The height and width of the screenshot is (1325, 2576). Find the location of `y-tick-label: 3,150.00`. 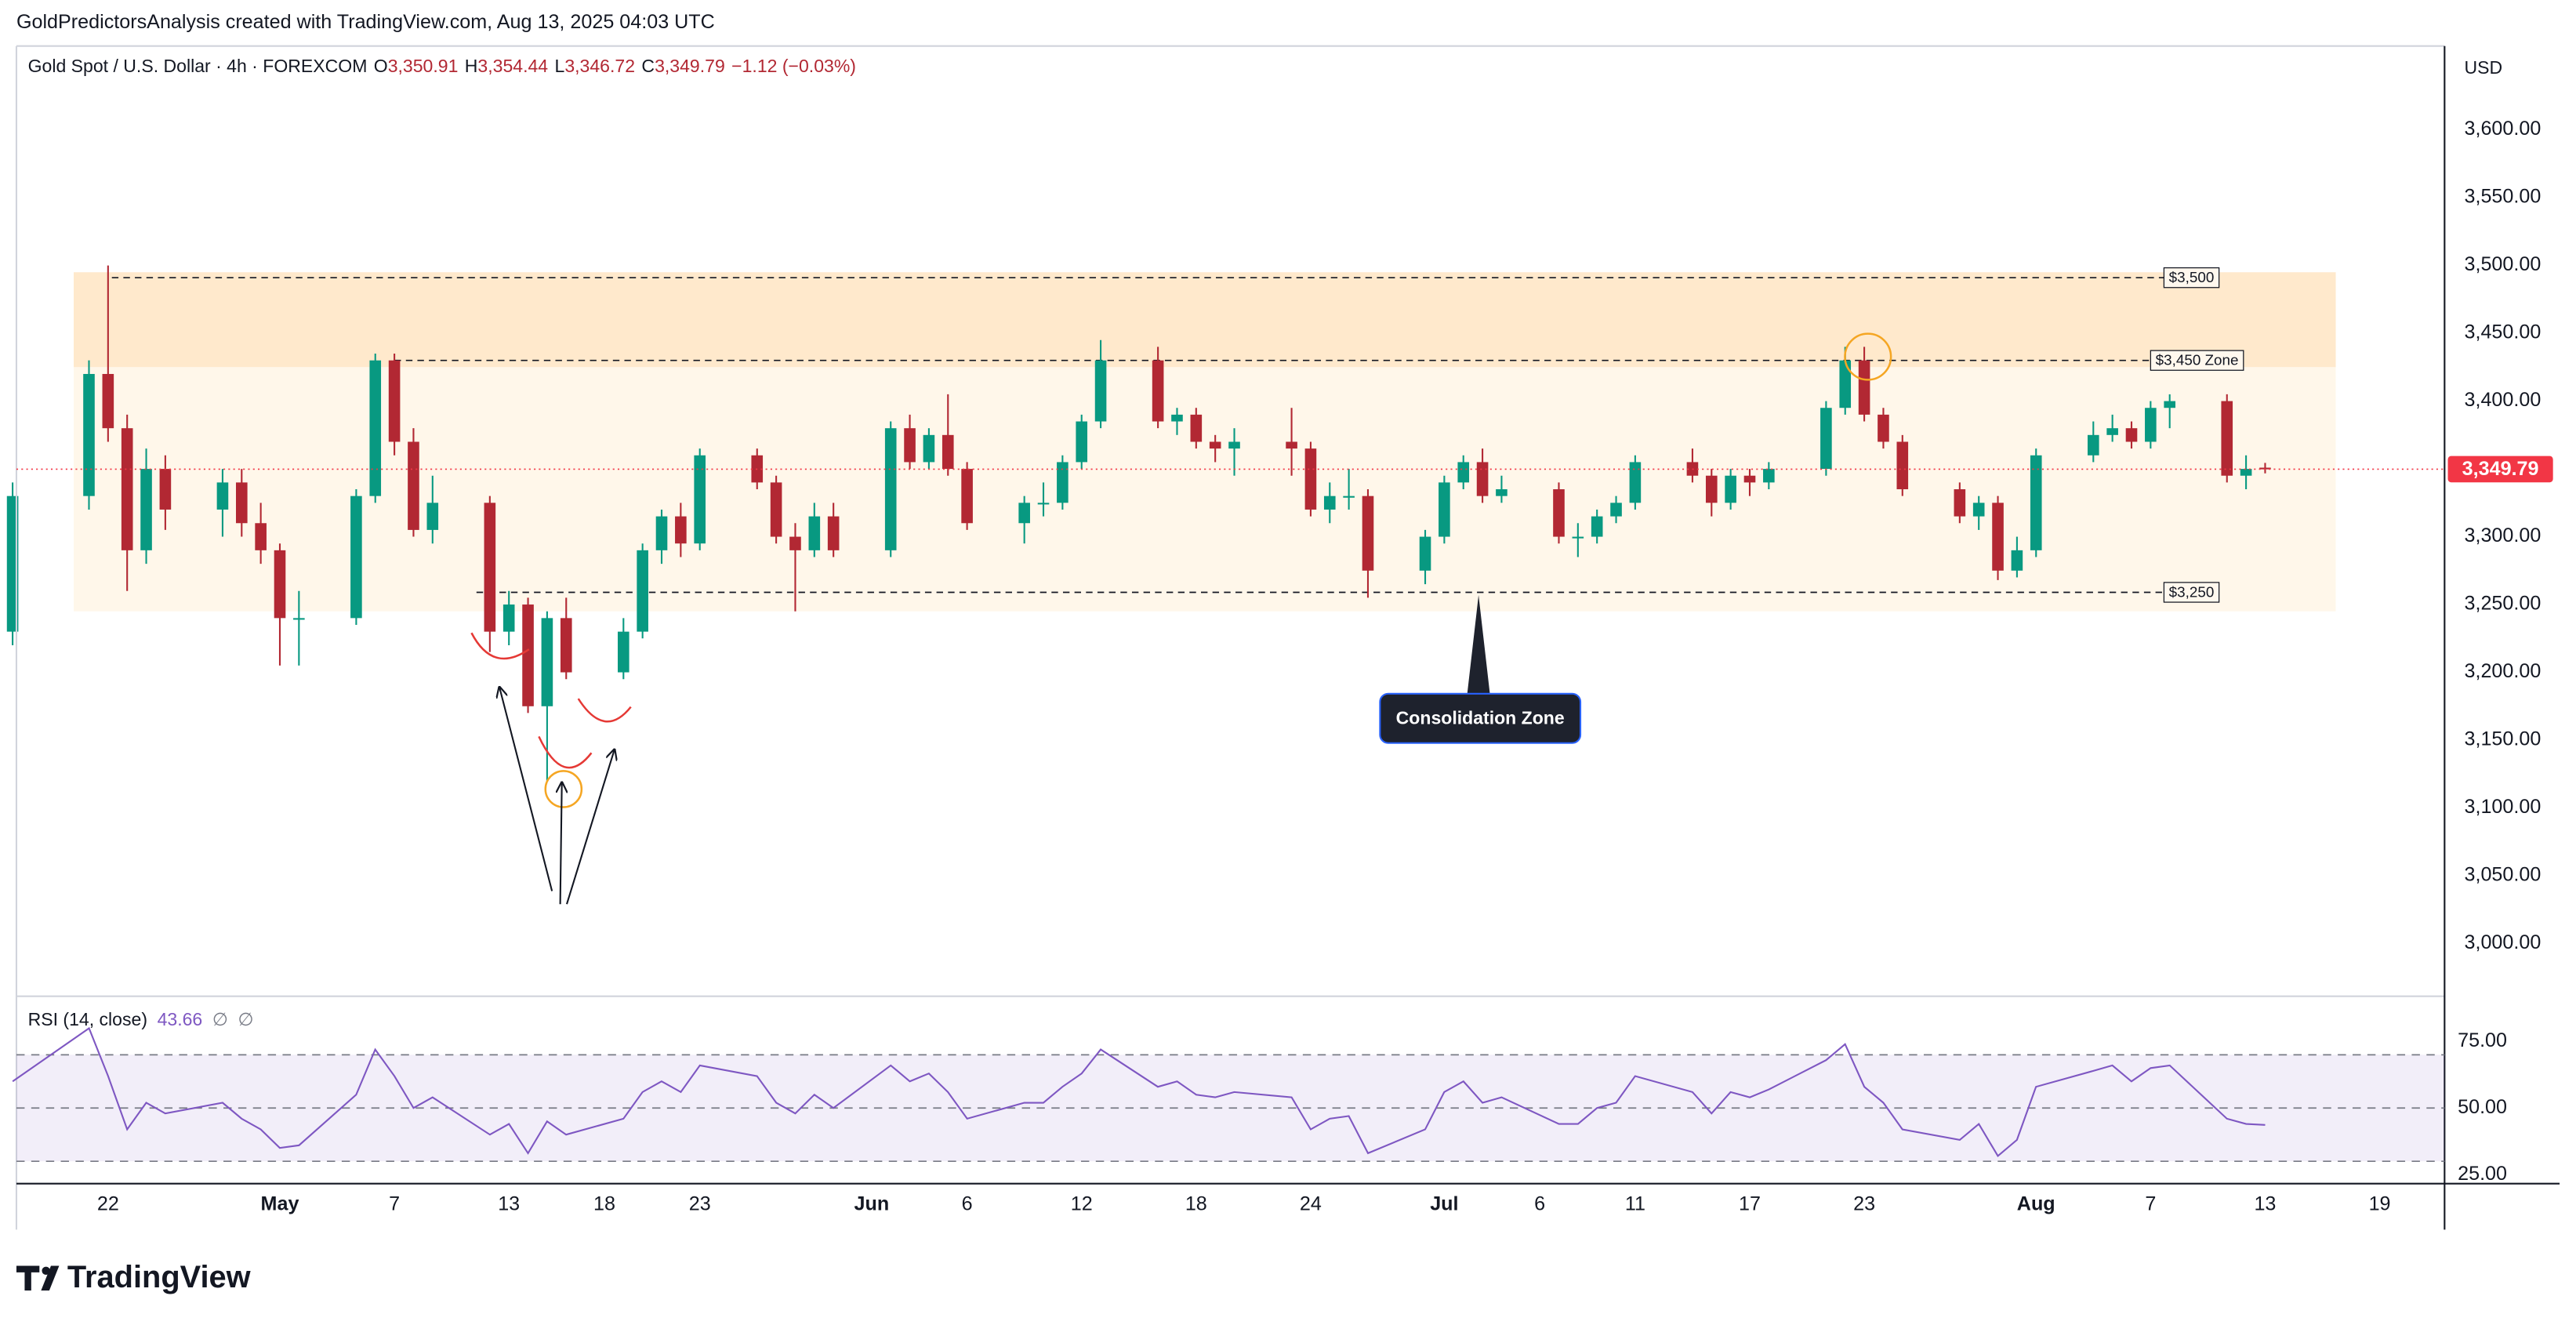

y-tick-label: 3,150.00 is located at coordinates (2502, 739).